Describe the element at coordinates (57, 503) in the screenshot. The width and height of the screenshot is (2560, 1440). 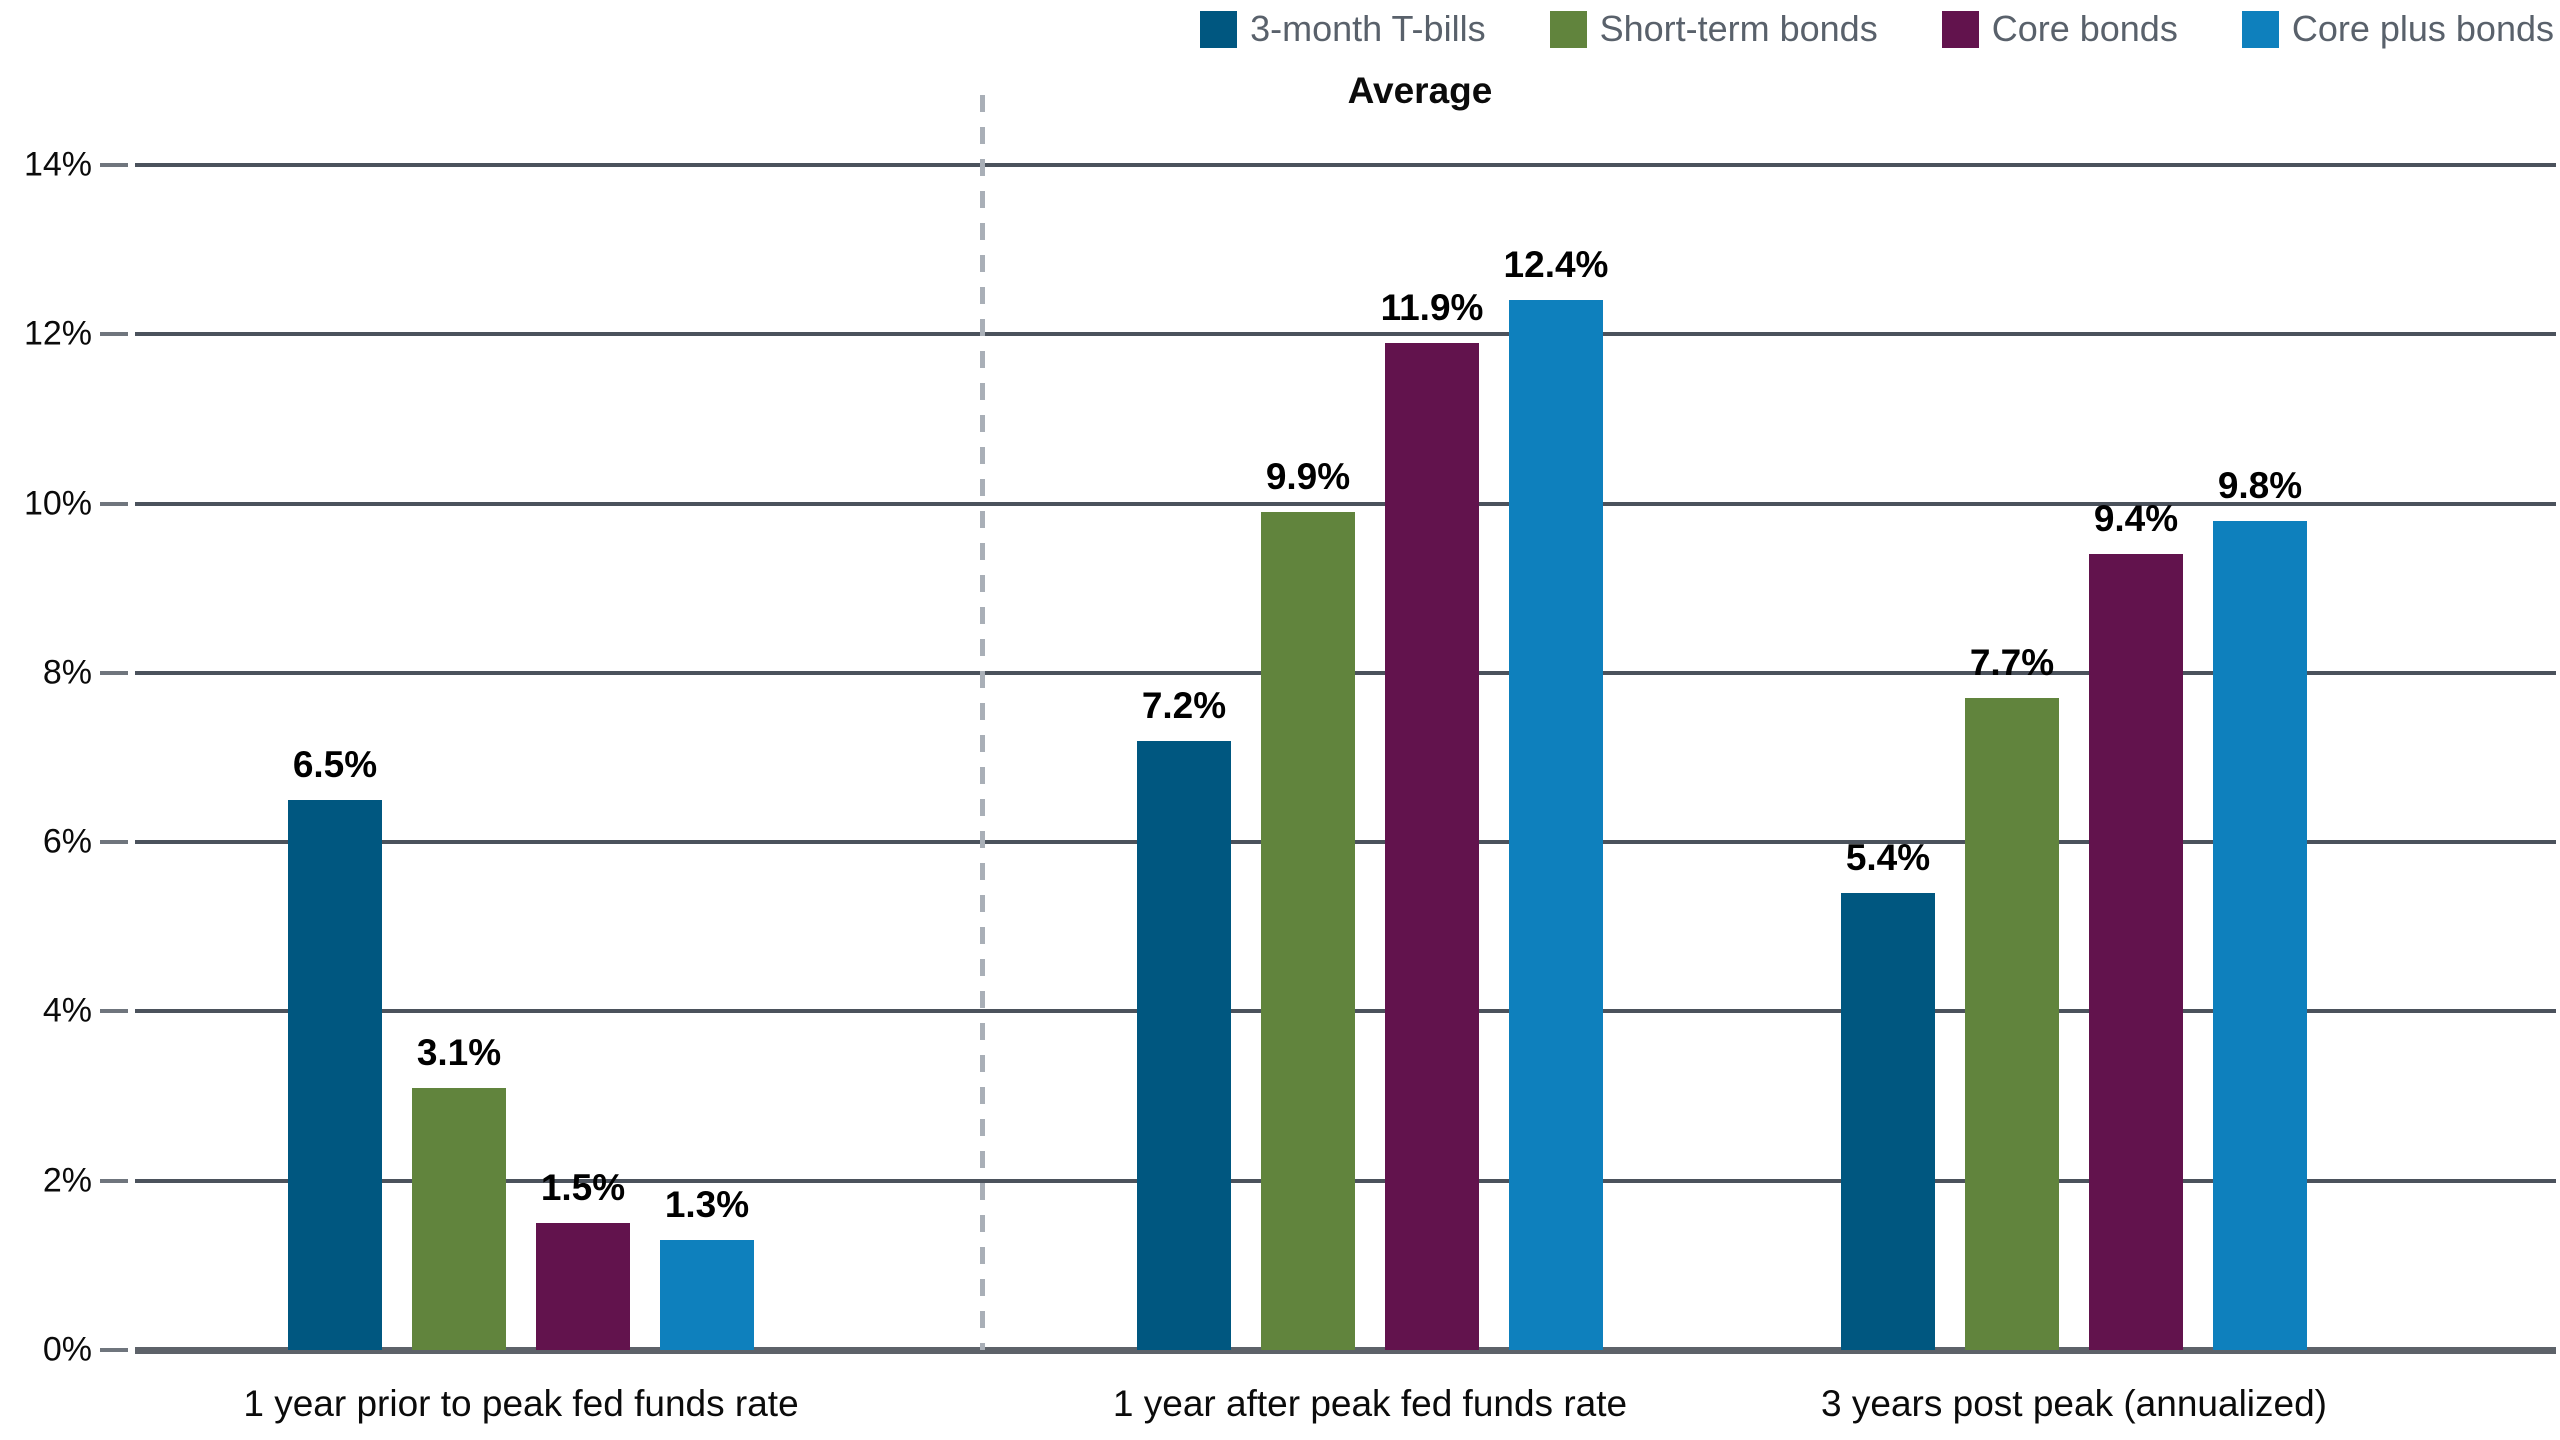
I see `y-axis-tick-label: 10%` at that location.